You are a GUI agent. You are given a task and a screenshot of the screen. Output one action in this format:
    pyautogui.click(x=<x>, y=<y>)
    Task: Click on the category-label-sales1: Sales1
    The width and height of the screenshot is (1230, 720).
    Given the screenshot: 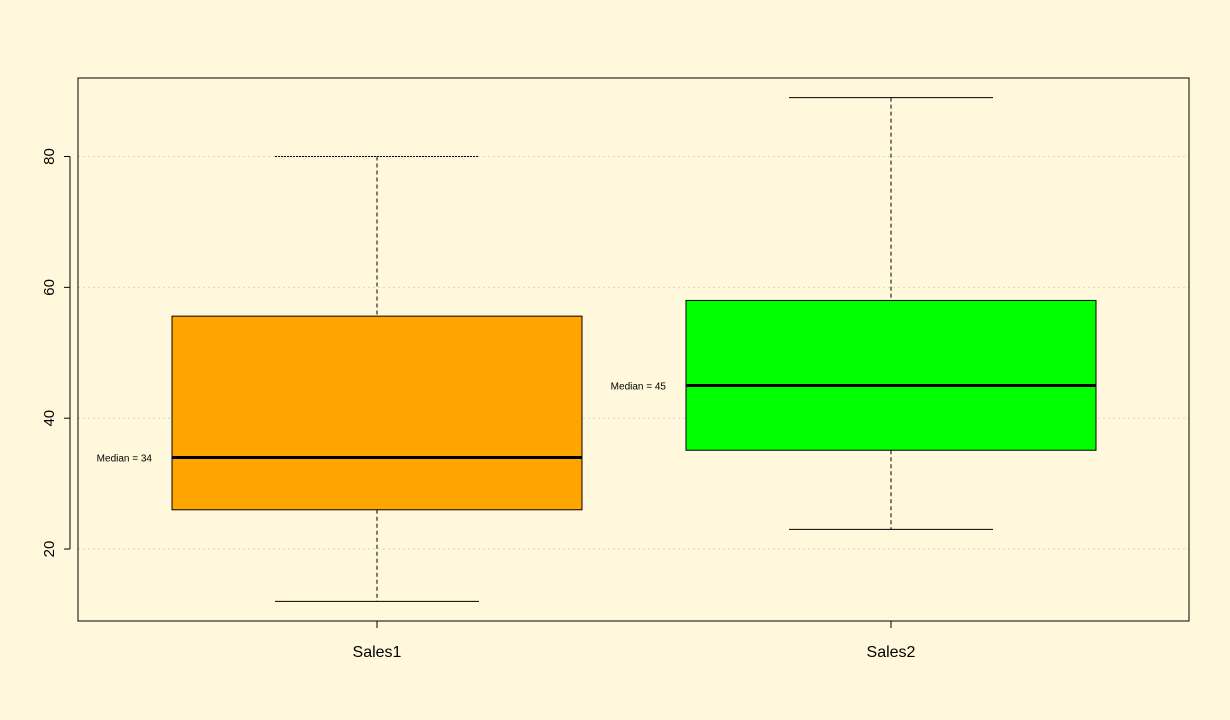 What is the action you would take?
    pyautogui.click(x=377, y=652)
    